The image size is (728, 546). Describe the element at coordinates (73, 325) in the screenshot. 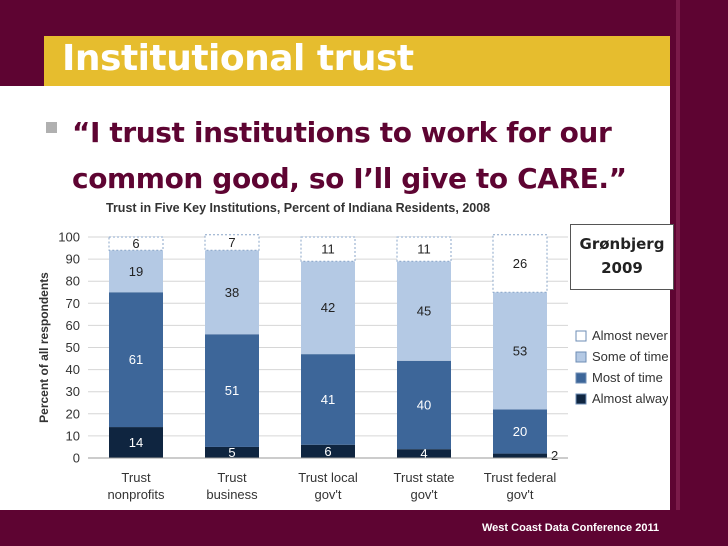

I see `y-tick-label-6: 60` at that location.